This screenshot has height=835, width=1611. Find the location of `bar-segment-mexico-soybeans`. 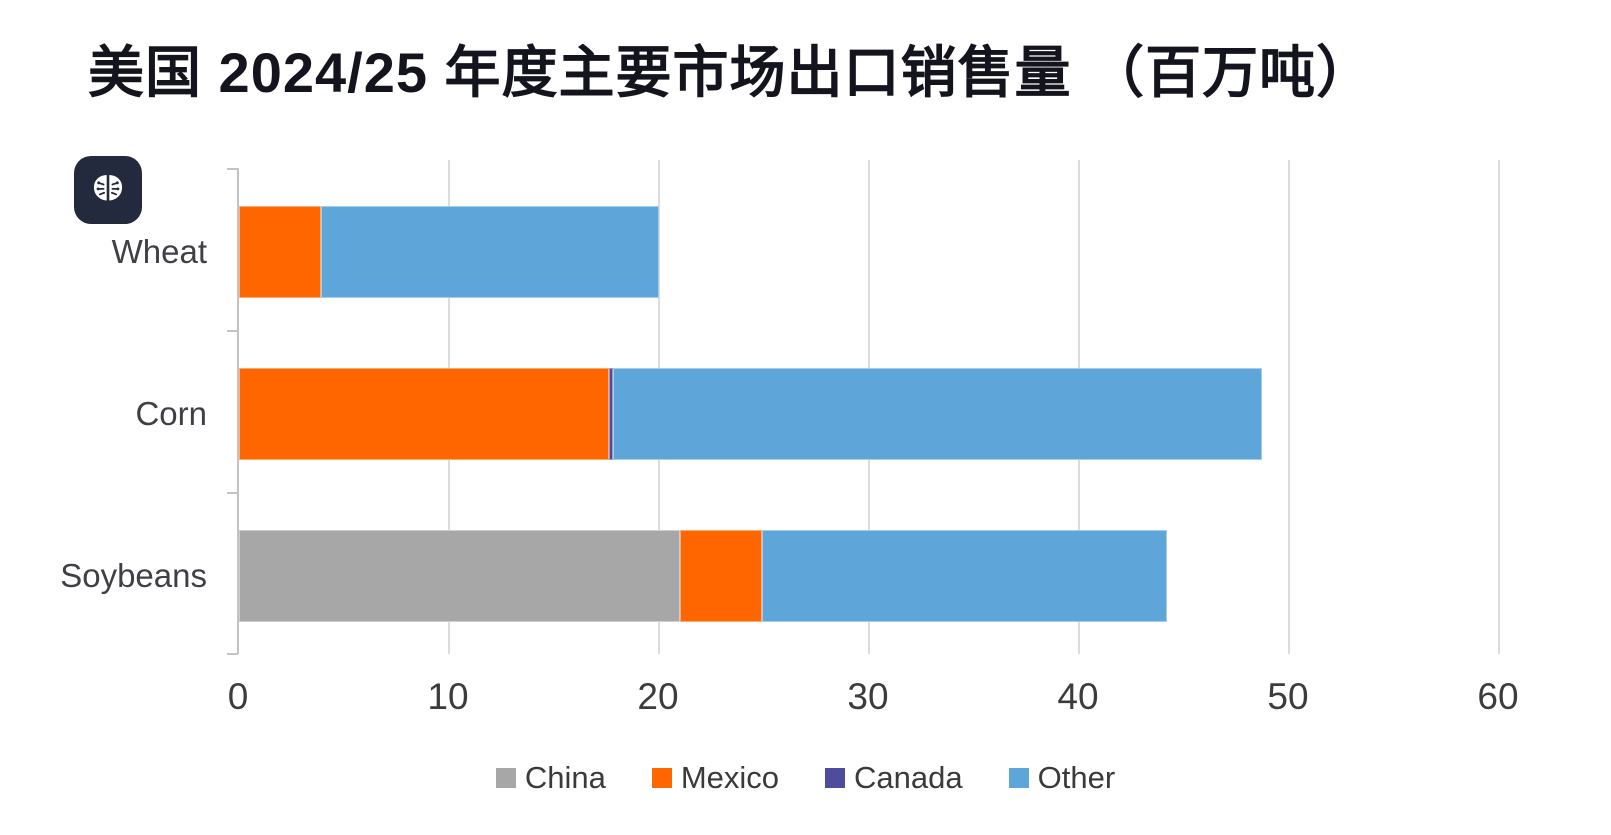

bar-segment-mexico-soybeans is located at coordinates (721, 576).